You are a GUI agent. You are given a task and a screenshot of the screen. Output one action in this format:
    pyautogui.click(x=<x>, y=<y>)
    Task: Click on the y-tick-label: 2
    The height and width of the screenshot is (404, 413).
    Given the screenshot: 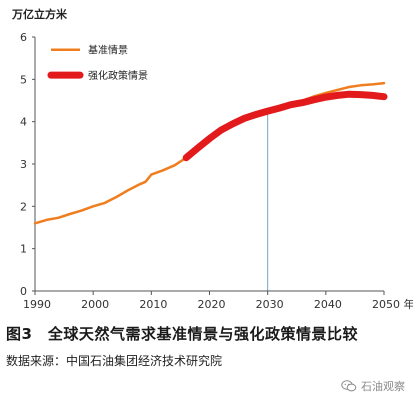 What is the action you would take?
    pyautogui.click(x=23, y=206)
    